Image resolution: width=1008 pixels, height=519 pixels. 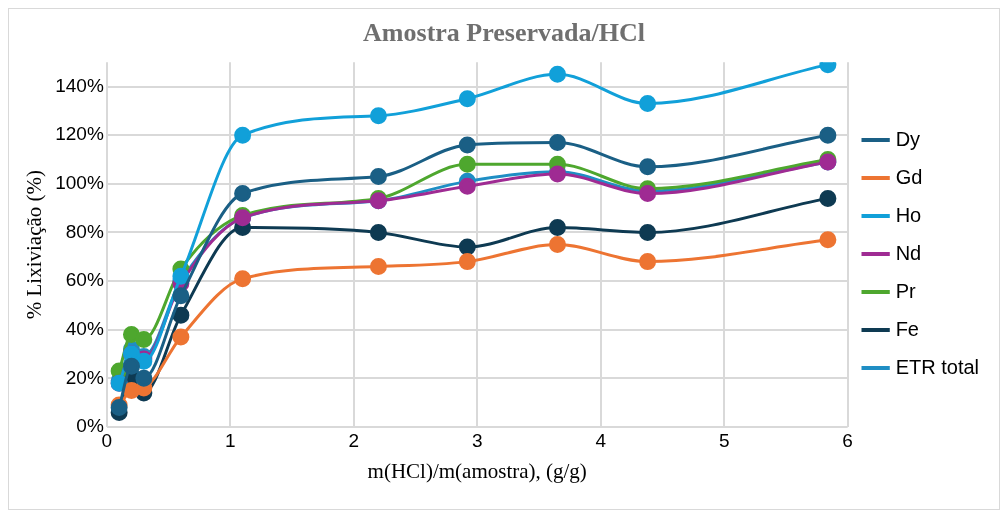 What do you see at coordinates (90, 426) in the screenshot?
I see `y-tick-label: 0%` at bounding box center [90, 426].